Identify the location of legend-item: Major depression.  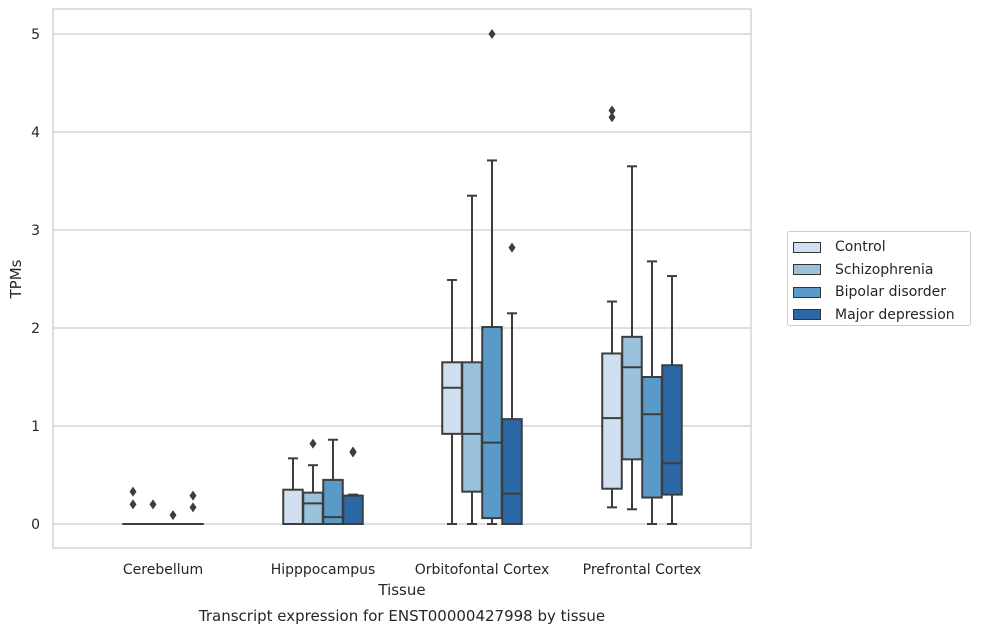
(881, 315).